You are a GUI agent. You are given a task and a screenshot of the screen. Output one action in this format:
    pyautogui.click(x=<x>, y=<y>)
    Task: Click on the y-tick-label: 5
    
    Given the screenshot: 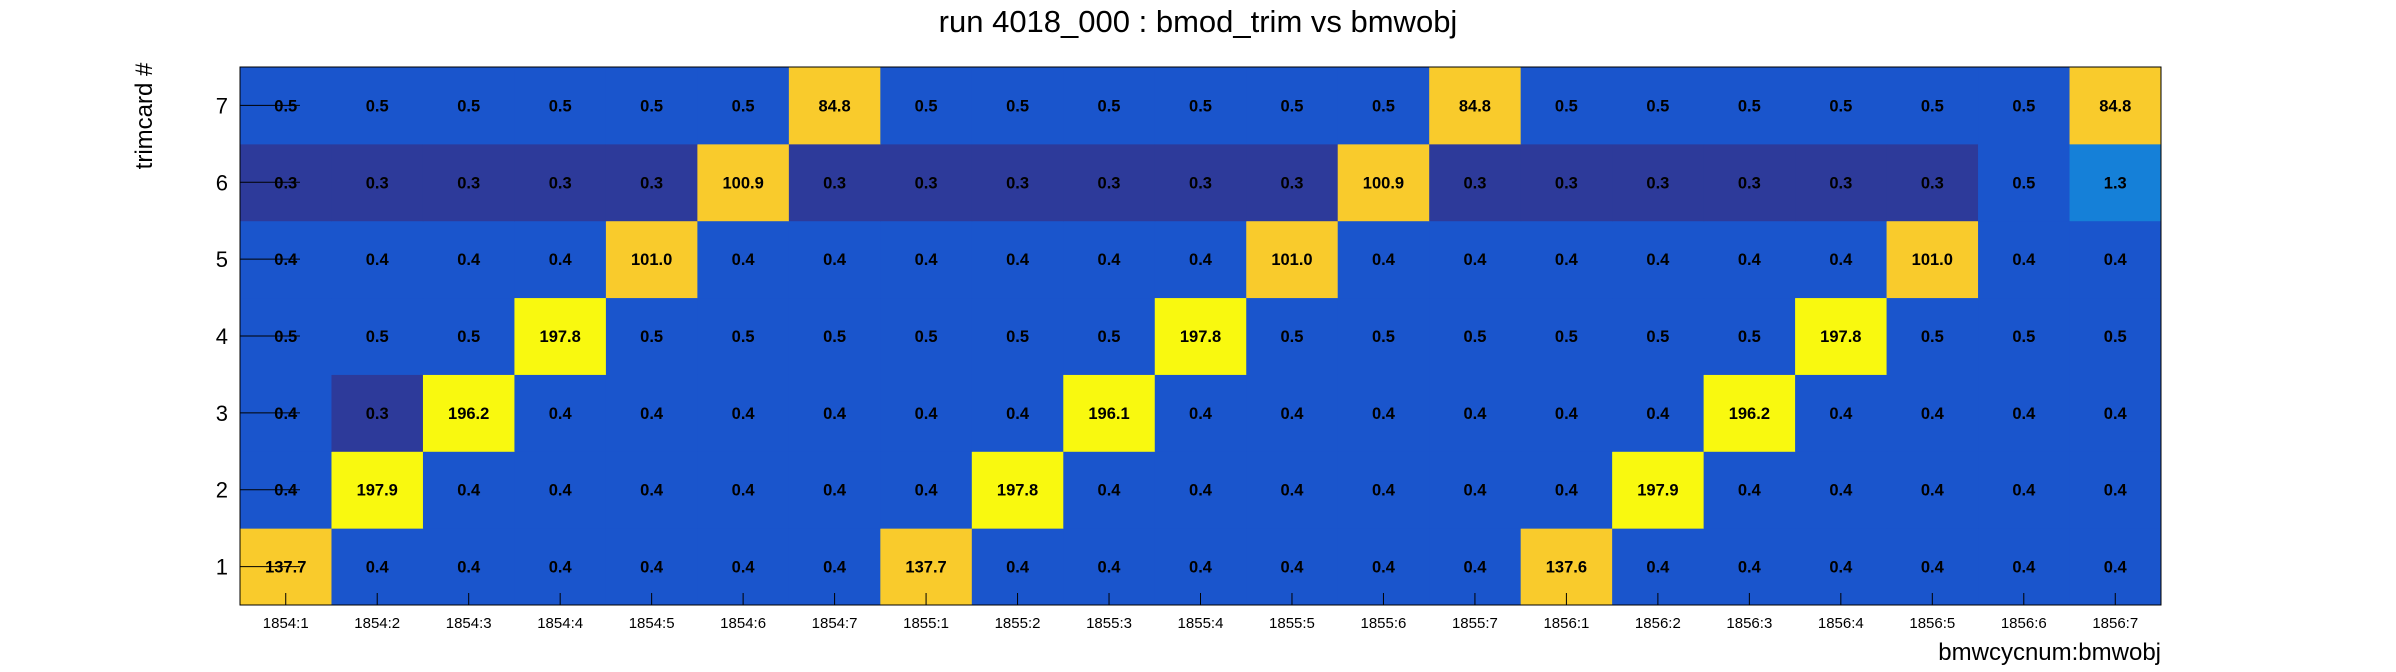 What is the action you would take?
    pyautogui.click(x=222, y=259)
    